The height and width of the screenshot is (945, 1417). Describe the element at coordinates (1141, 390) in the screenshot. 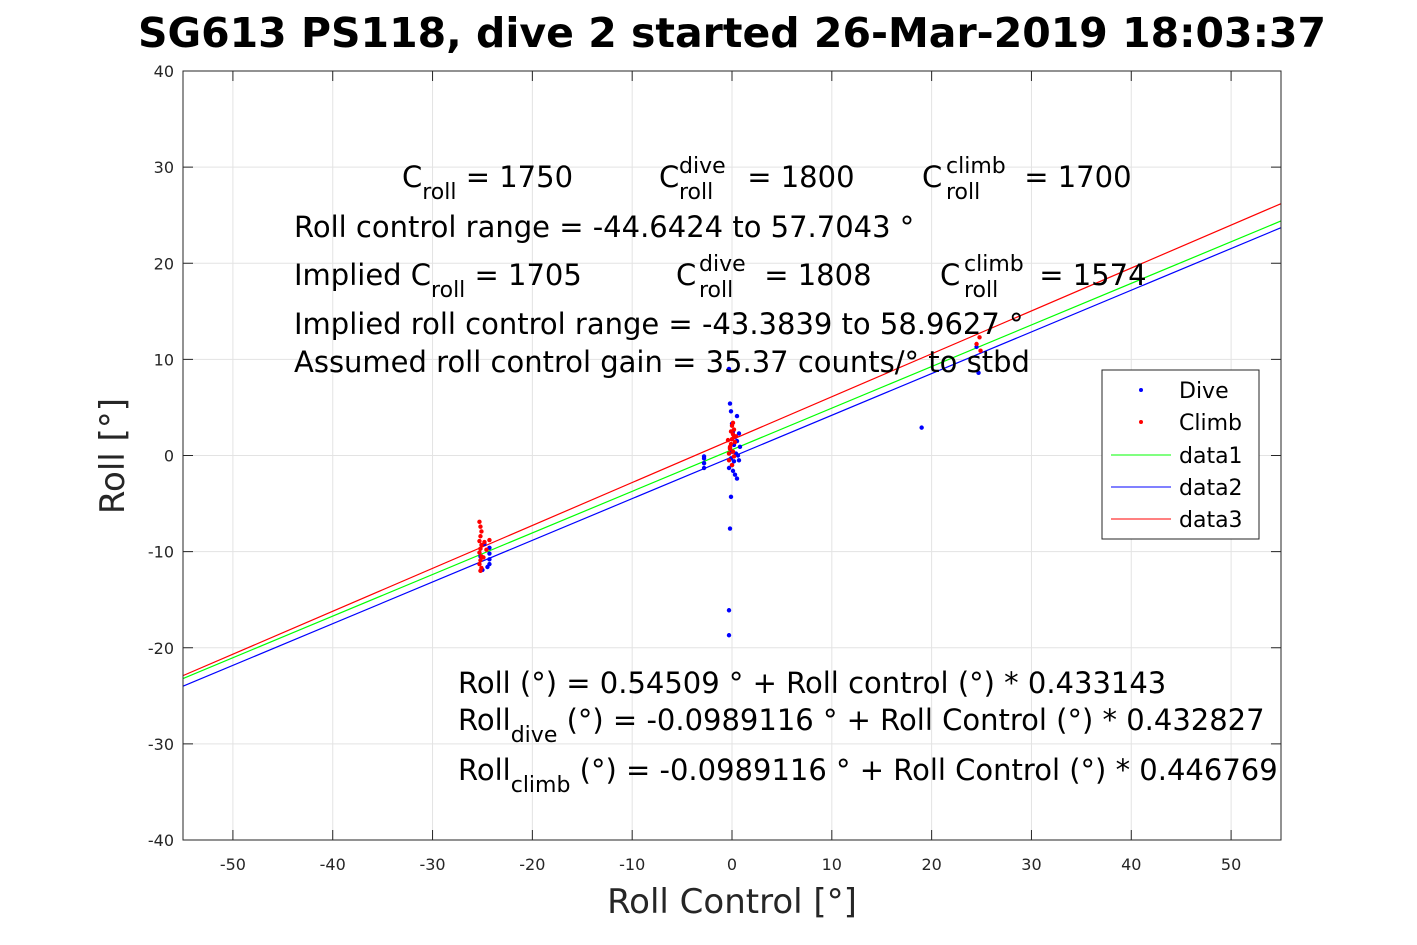

I see `legend-marker-dive` at that location.